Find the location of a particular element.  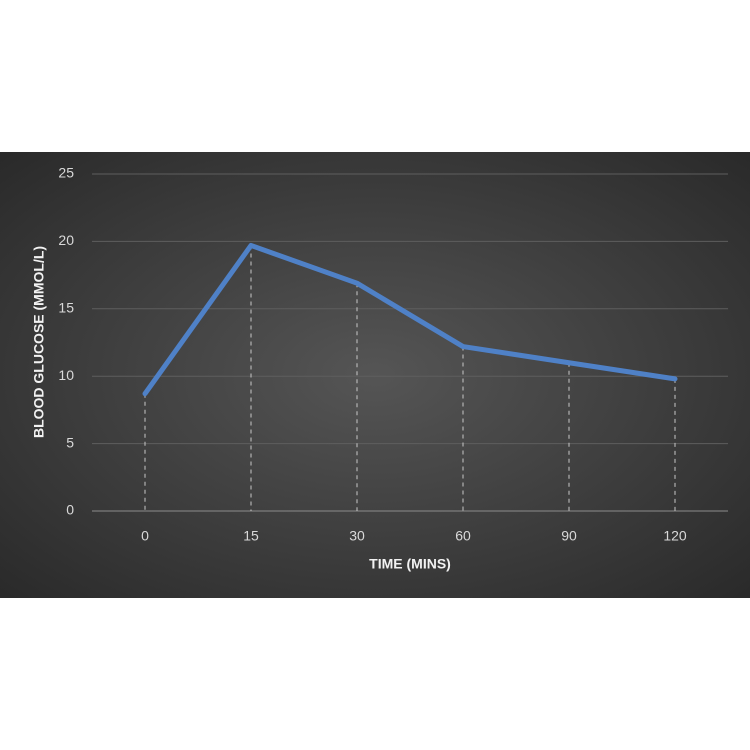

y-tick-label: 10 is located at coordinates (66, 375).